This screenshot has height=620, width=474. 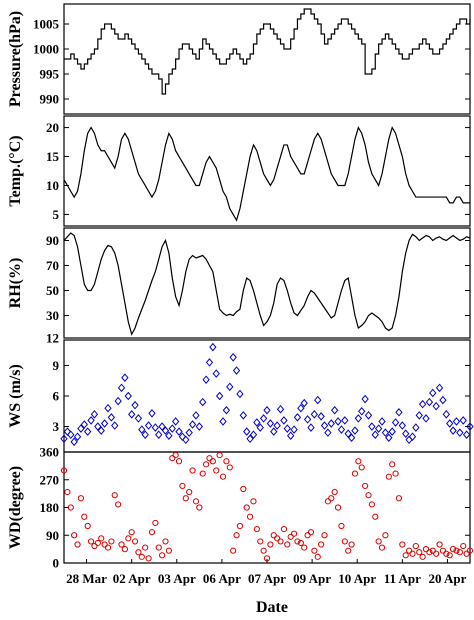 I want to click on x-tick-label: 10 Apr, so click(x=357, y=578).